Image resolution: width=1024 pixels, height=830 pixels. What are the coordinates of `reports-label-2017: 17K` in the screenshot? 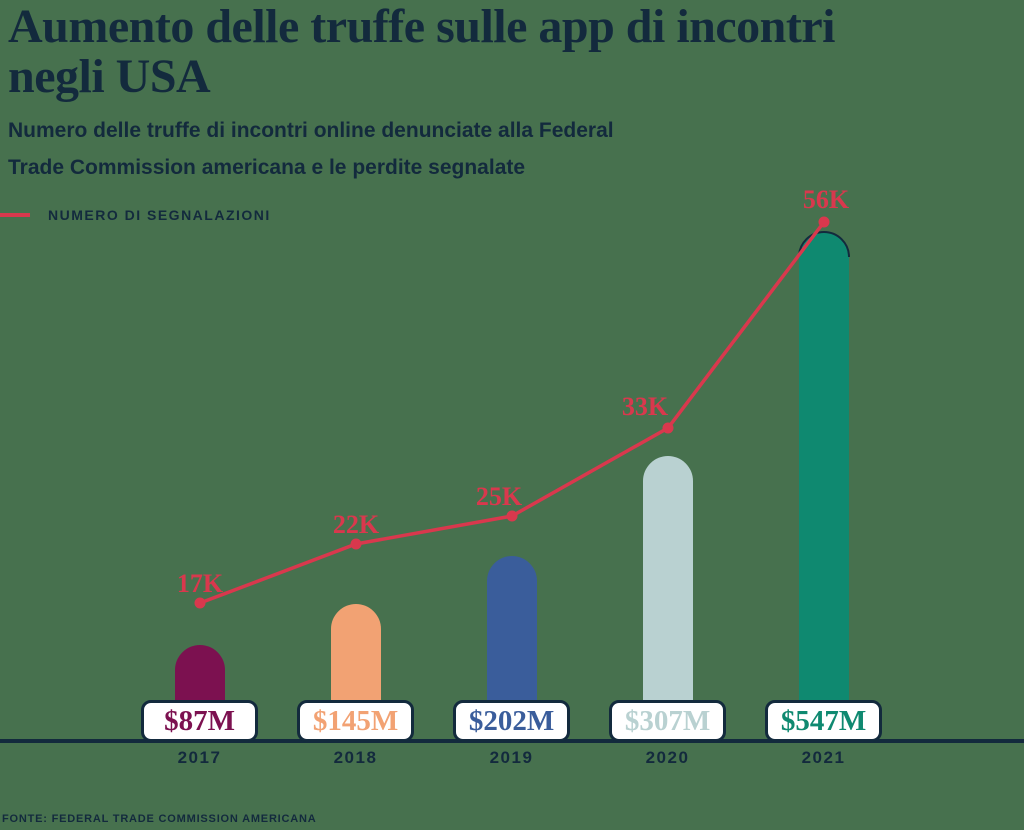 It's located at (200, 583).